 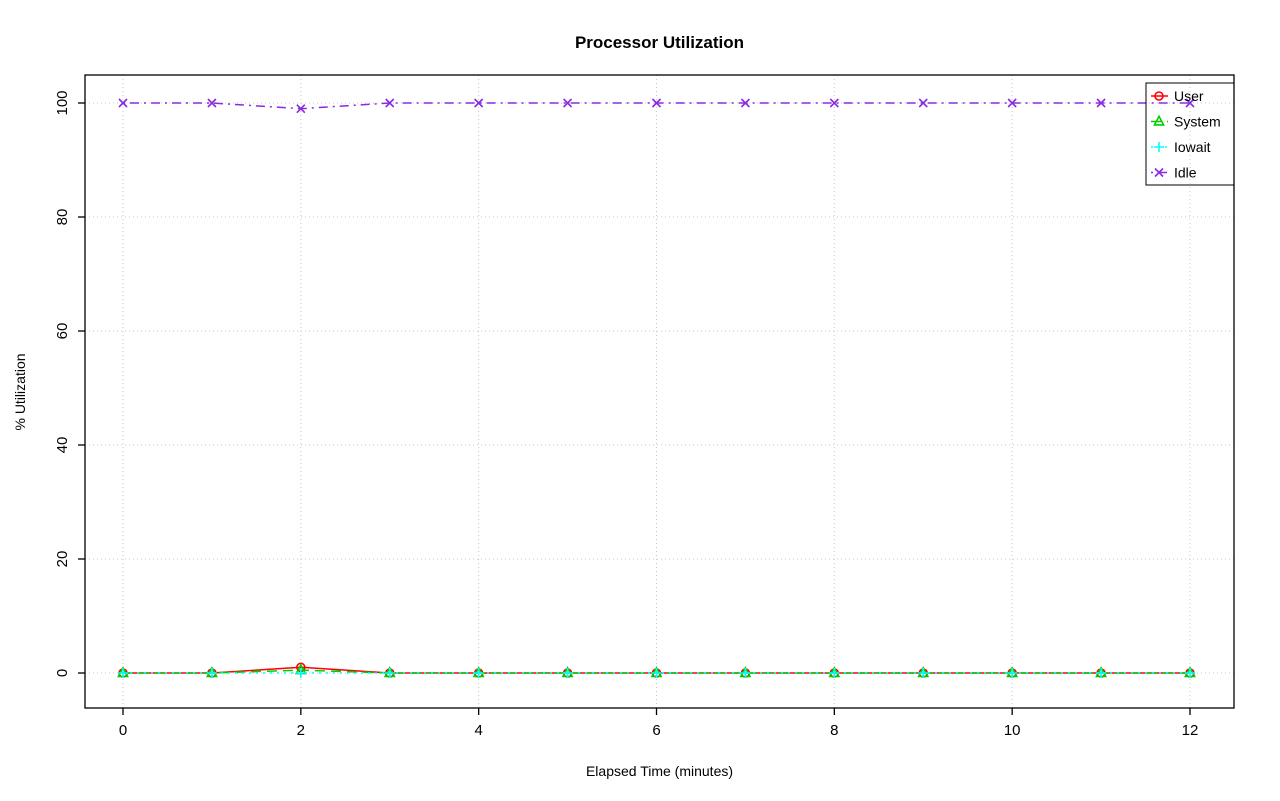 What do you see at coordinates (834, 730) in the screenshot?
I see `x-tick-label: 8` at bounding box center [834, 730].